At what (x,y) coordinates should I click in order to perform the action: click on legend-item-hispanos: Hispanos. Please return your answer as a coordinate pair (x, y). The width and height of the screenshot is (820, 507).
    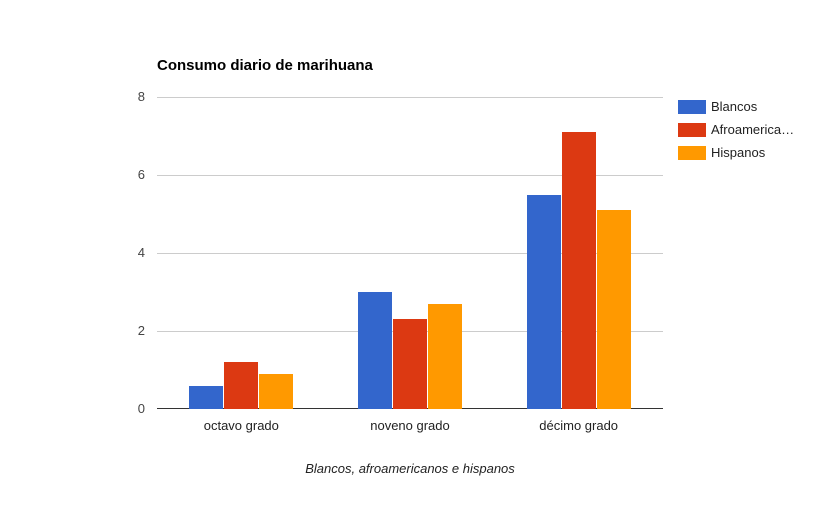
    Looking at the image, I should click on (736, 152).